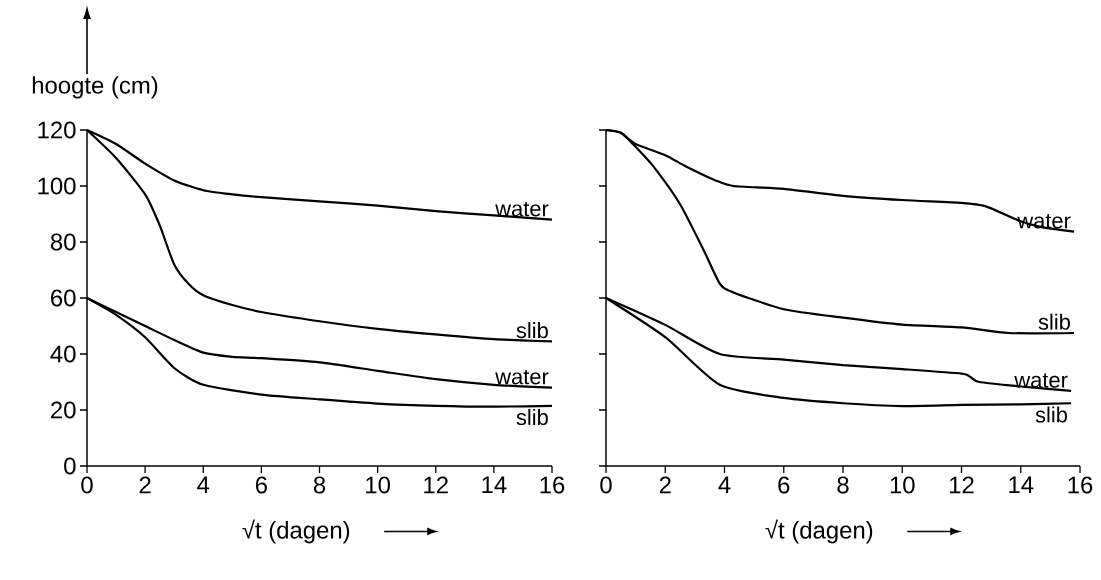 This screenshot has height=580, width=1101. I want to click on y-tick-label: 120, so click(57, 130).